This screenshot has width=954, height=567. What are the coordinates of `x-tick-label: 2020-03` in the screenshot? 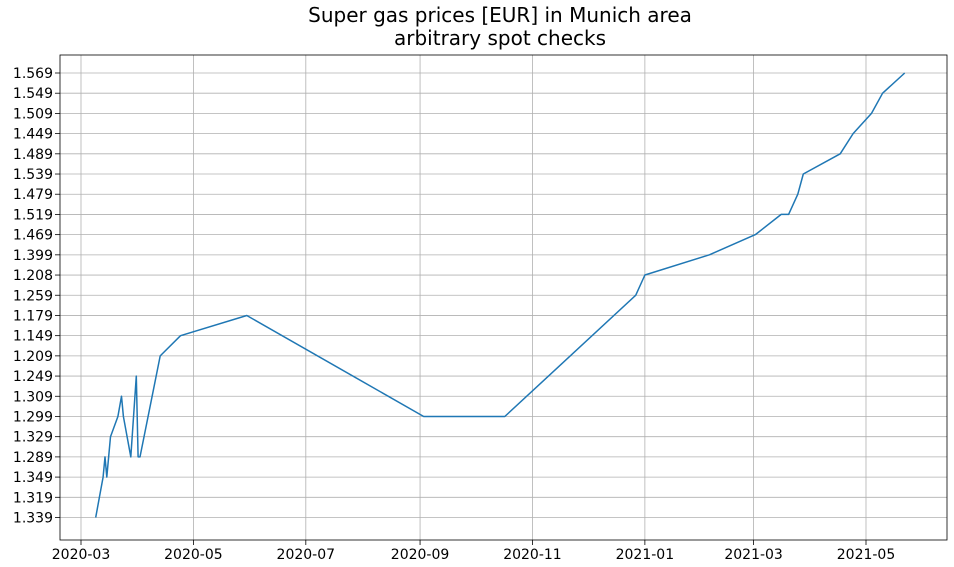 It's located at (81, 555).